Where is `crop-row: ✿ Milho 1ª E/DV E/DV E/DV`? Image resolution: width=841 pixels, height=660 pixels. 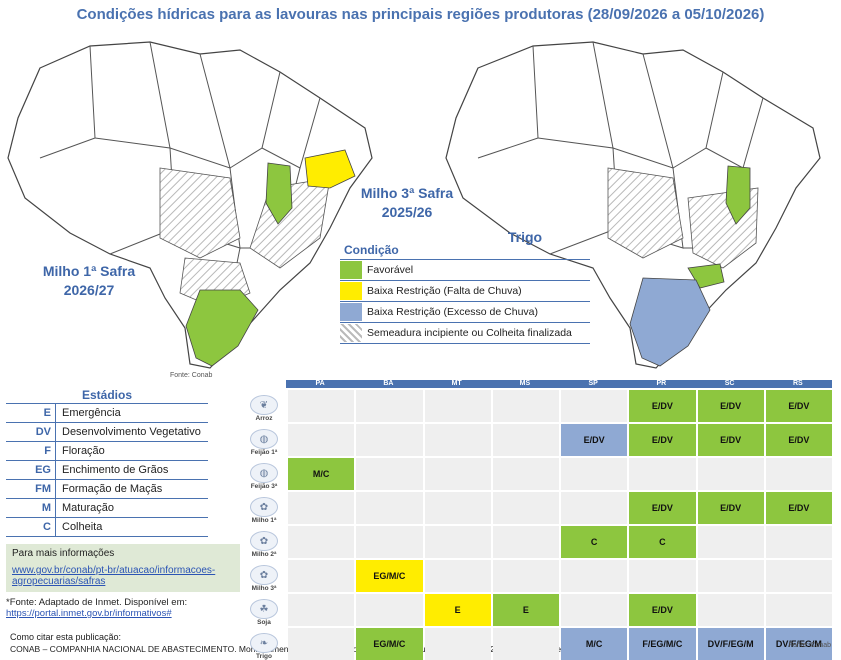 crop-row: ✿ Milho 1ª E/DV E/DV E/DV is located at coordinates (537, 508).